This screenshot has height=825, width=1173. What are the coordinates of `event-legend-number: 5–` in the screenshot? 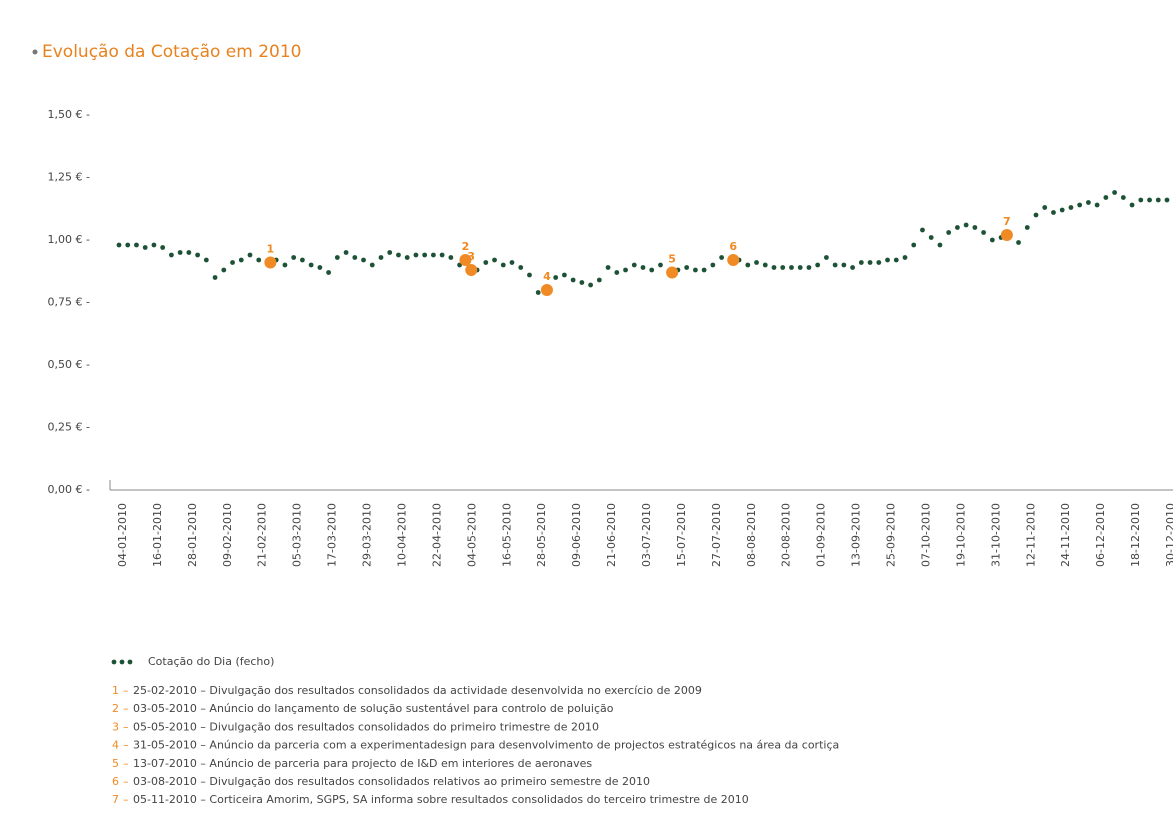 It's located at (120, 763).